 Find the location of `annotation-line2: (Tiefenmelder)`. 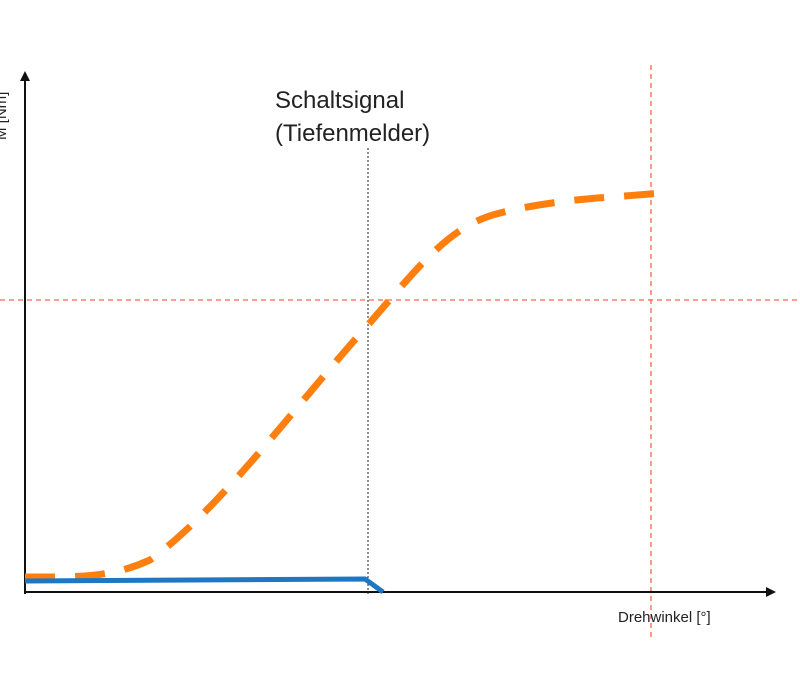

annotation-line2: (Tiefenmelder) is located at coordinates (352, 133).